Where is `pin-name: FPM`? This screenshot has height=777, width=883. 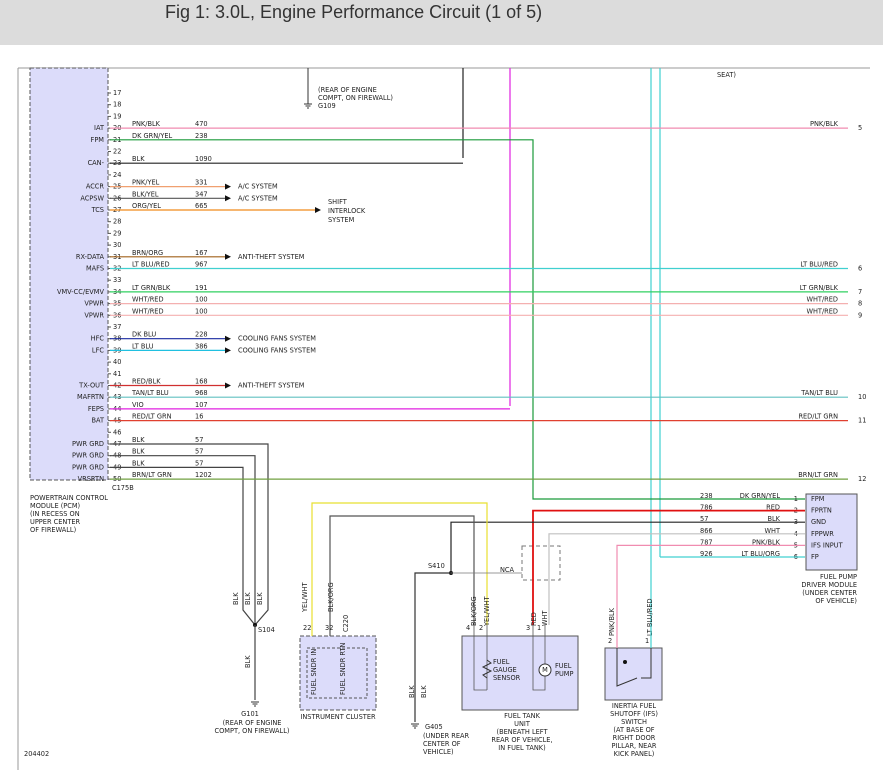
pin-name: FPM is located at coordinates (98, 140).